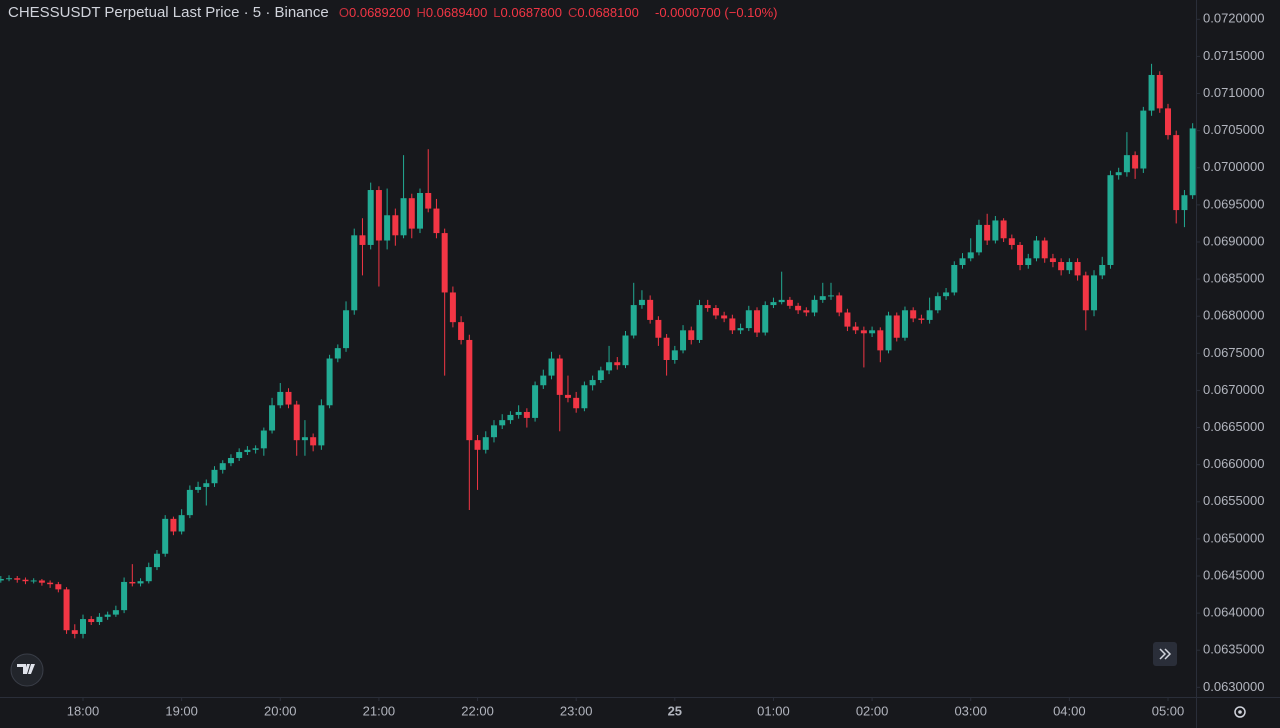  I want to click on y-tick-label: 0.0635000, so click(1233, 649).